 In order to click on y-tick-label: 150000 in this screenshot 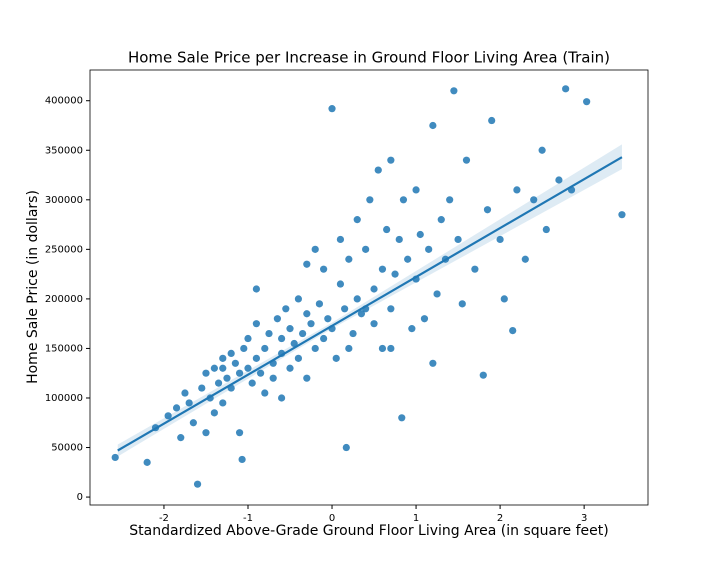, I will do `click(64, 348)`.